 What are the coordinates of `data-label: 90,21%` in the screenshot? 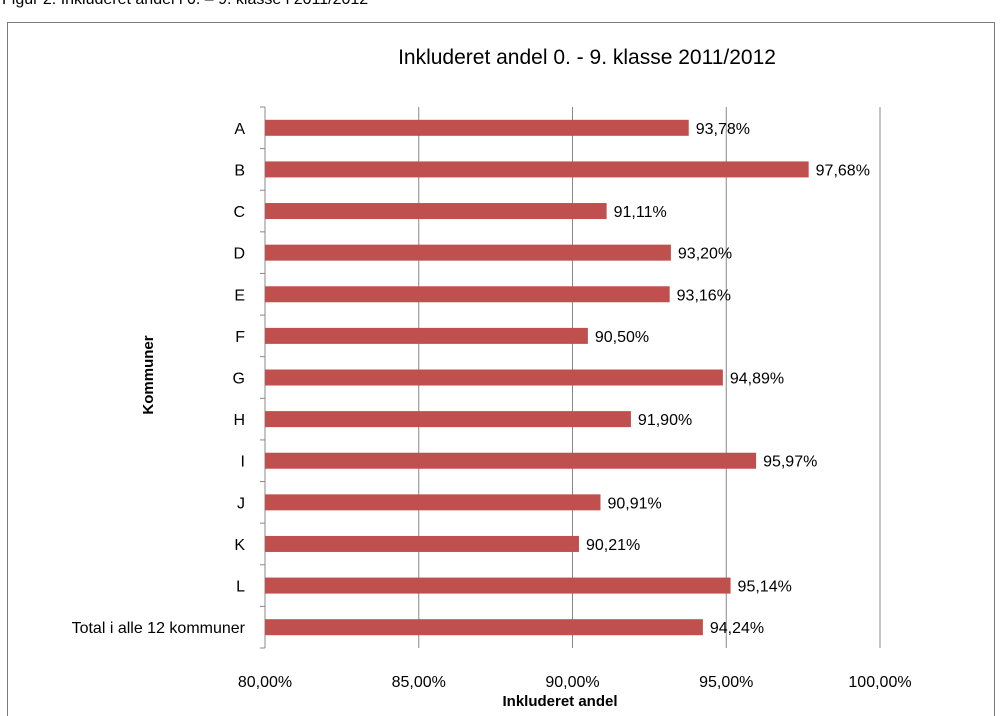 It's located at (613, 545).